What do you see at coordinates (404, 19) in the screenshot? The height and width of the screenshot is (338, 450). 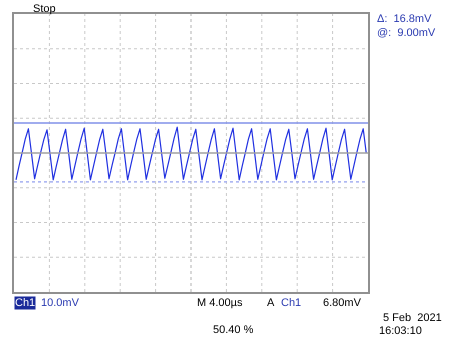 I see `text: Δ: 16.8mV` at bounding box center [404, 19].